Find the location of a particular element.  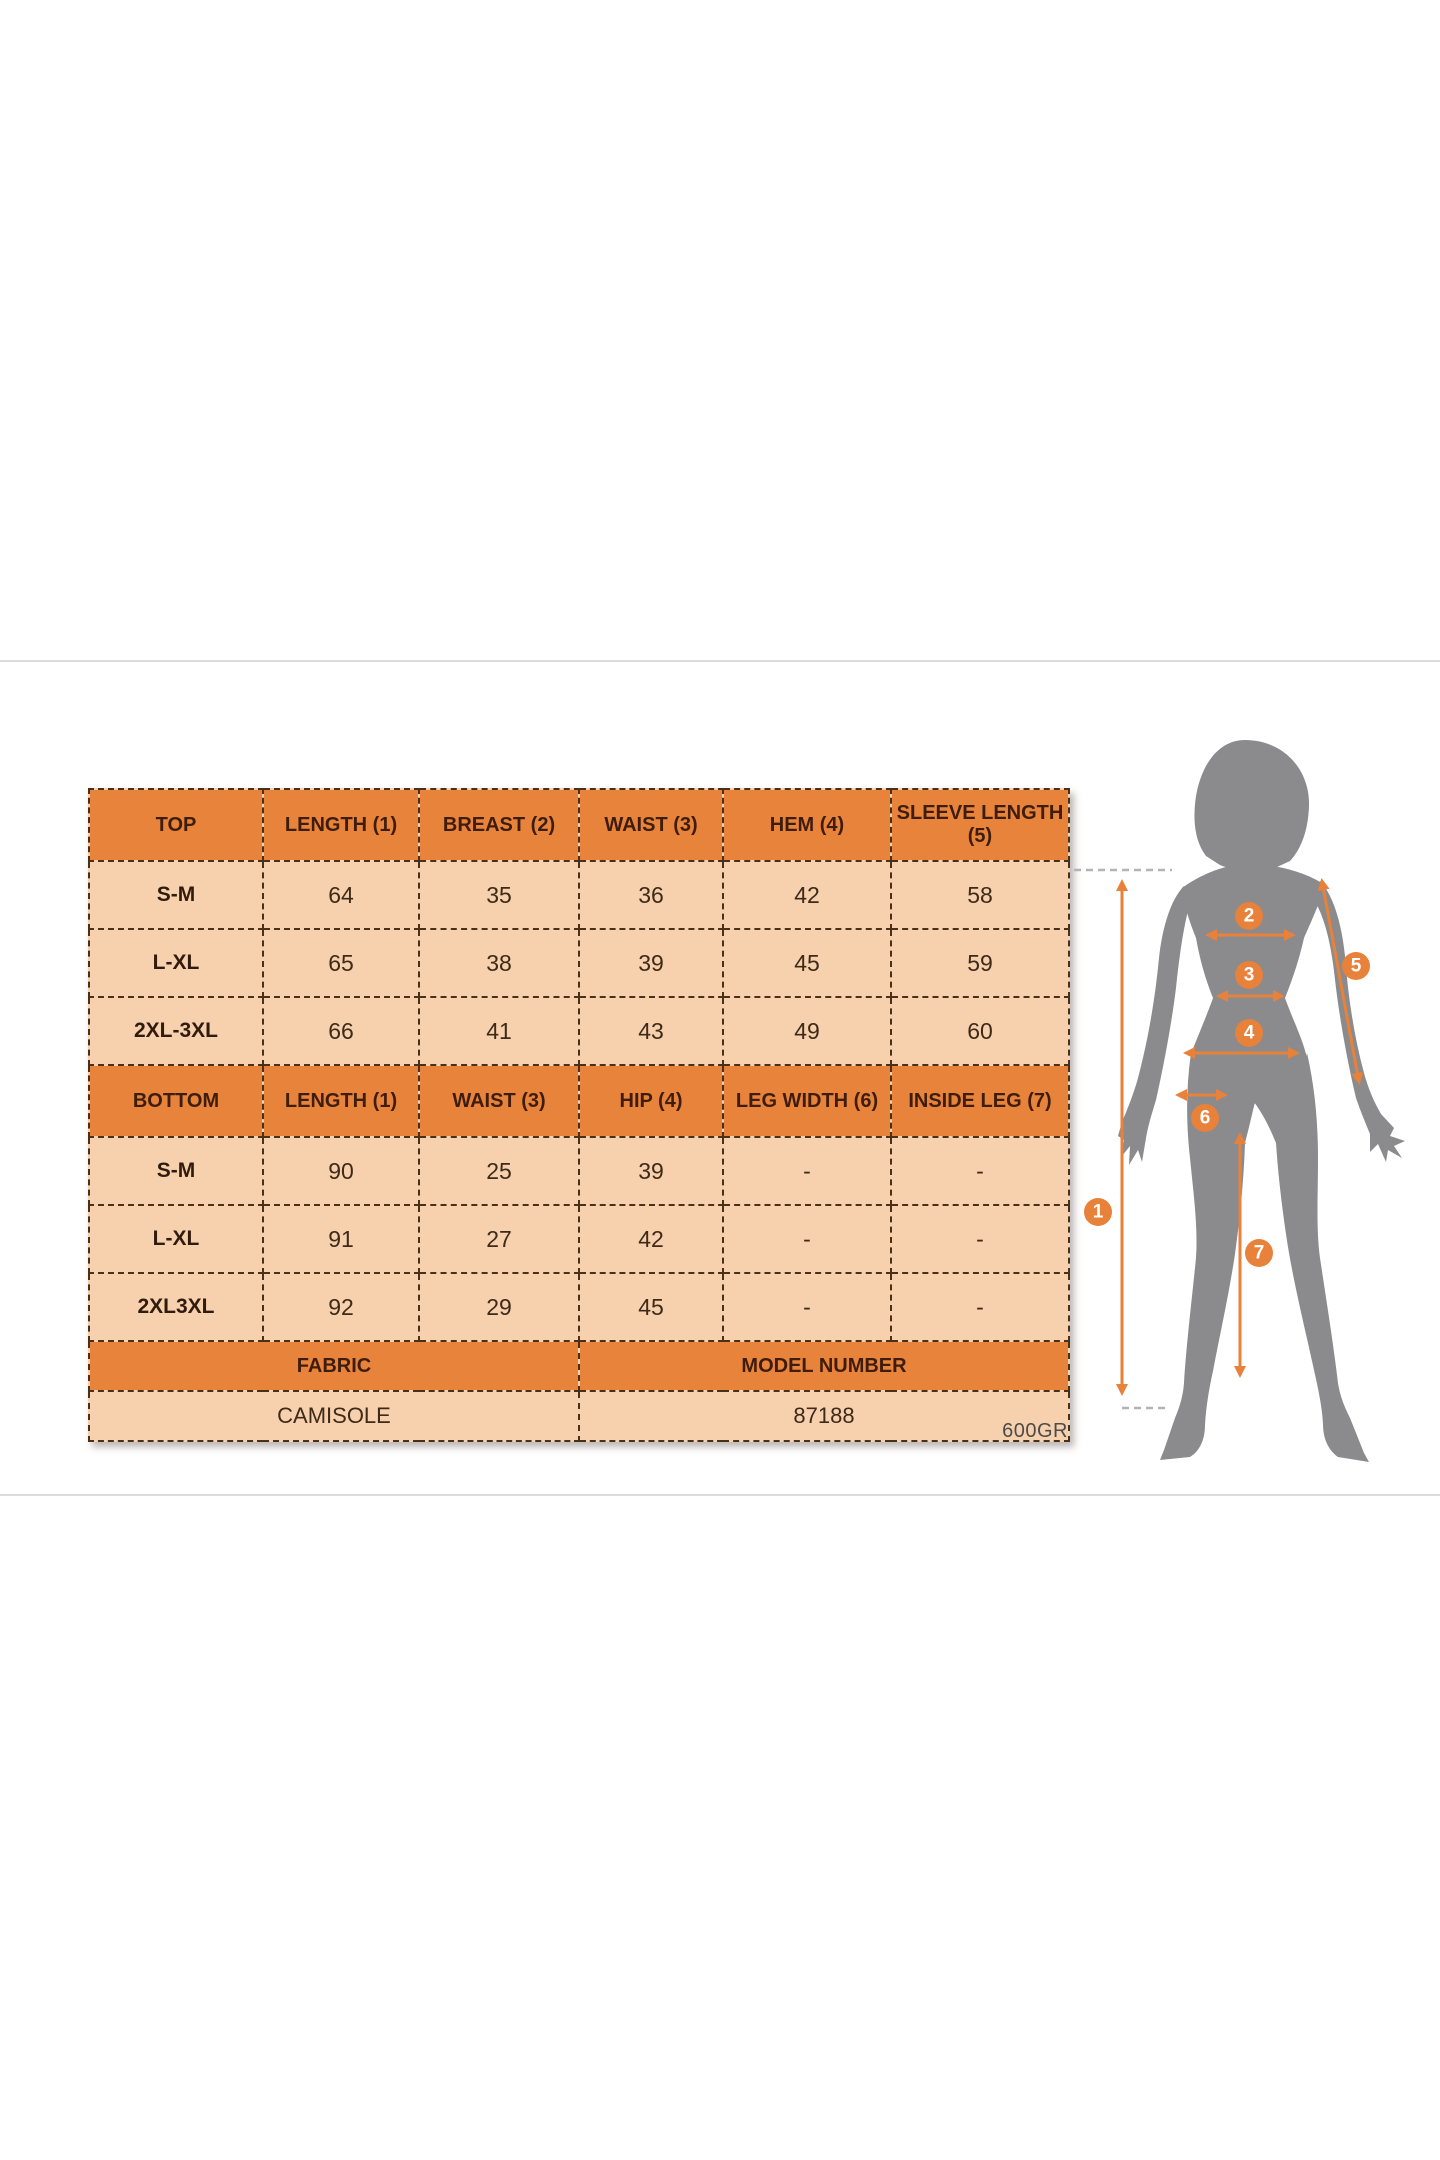

bottom-header-inside-leg: INSIDE LEG (7) is located at coordinates (980, 1101).